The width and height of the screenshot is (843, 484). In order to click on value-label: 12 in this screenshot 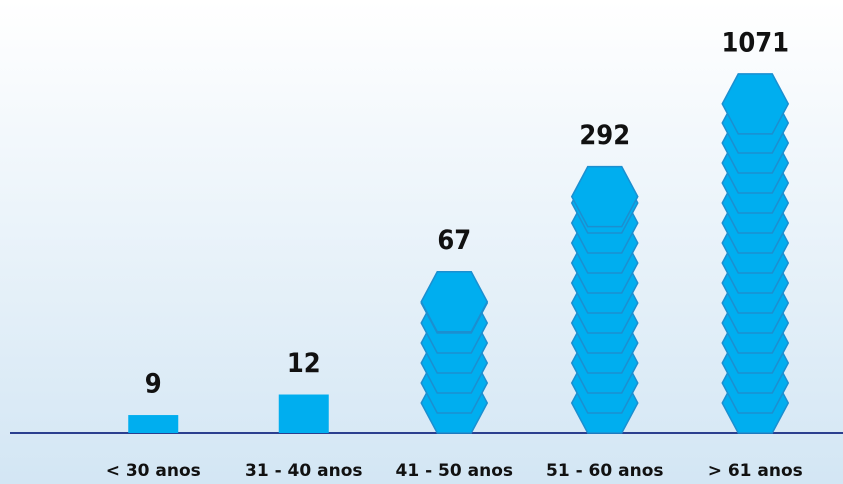, I will do `click(304, 363)`.